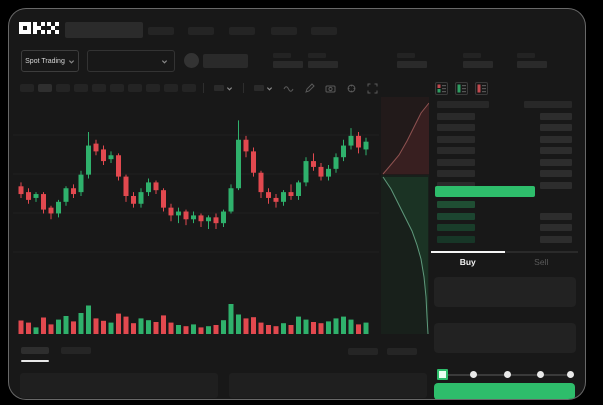 The height and width of the screenshot is (405, 603). I want to click on chart-style-dropdown, so click(263, 88).